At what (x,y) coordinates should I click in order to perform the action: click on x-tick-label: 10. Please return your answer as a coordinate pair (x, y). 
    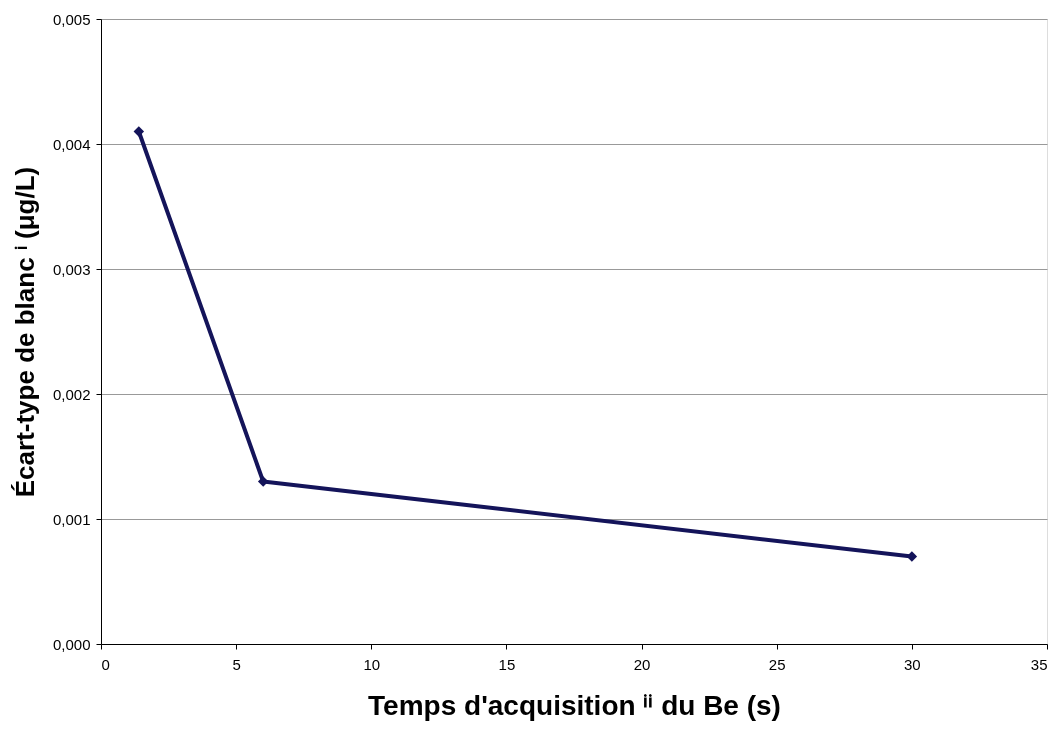
    Looking at the image, I should click on (372, 664).